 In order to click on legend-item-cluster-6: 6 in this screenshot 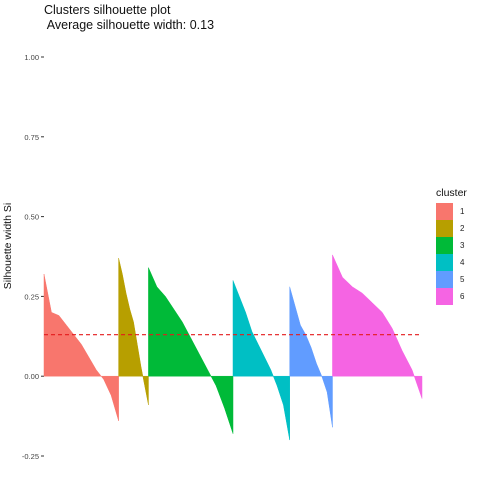, I will do `click(451, 296)`.